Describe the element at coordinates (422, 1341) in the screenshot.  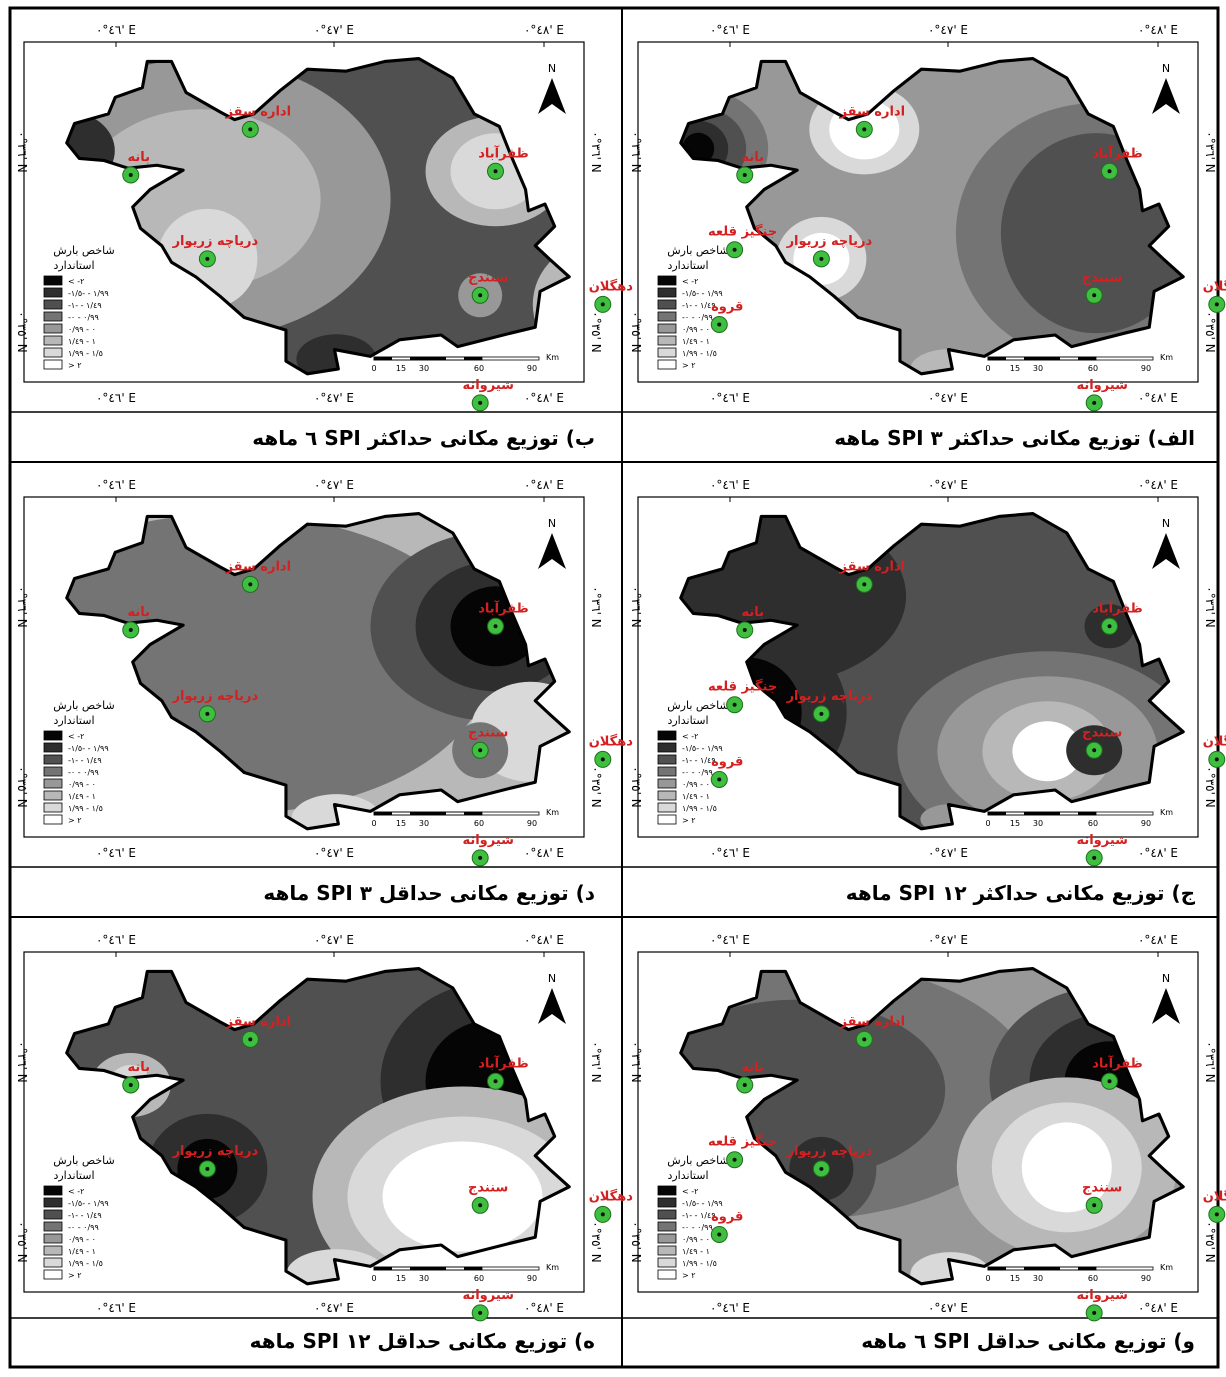
I see `panel-caption: ه) توزیع مکانی حداقل SPI ۱۲ ماهه` at that location.